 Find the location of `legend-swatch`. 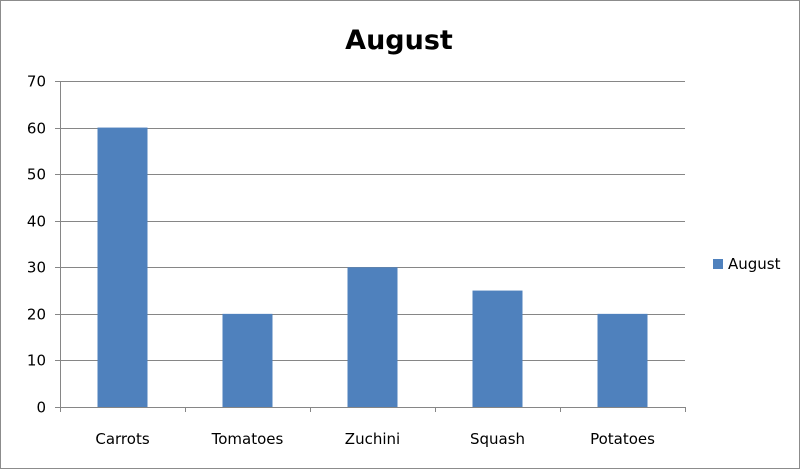

legend-swatch is located at coordinates (718, 264).